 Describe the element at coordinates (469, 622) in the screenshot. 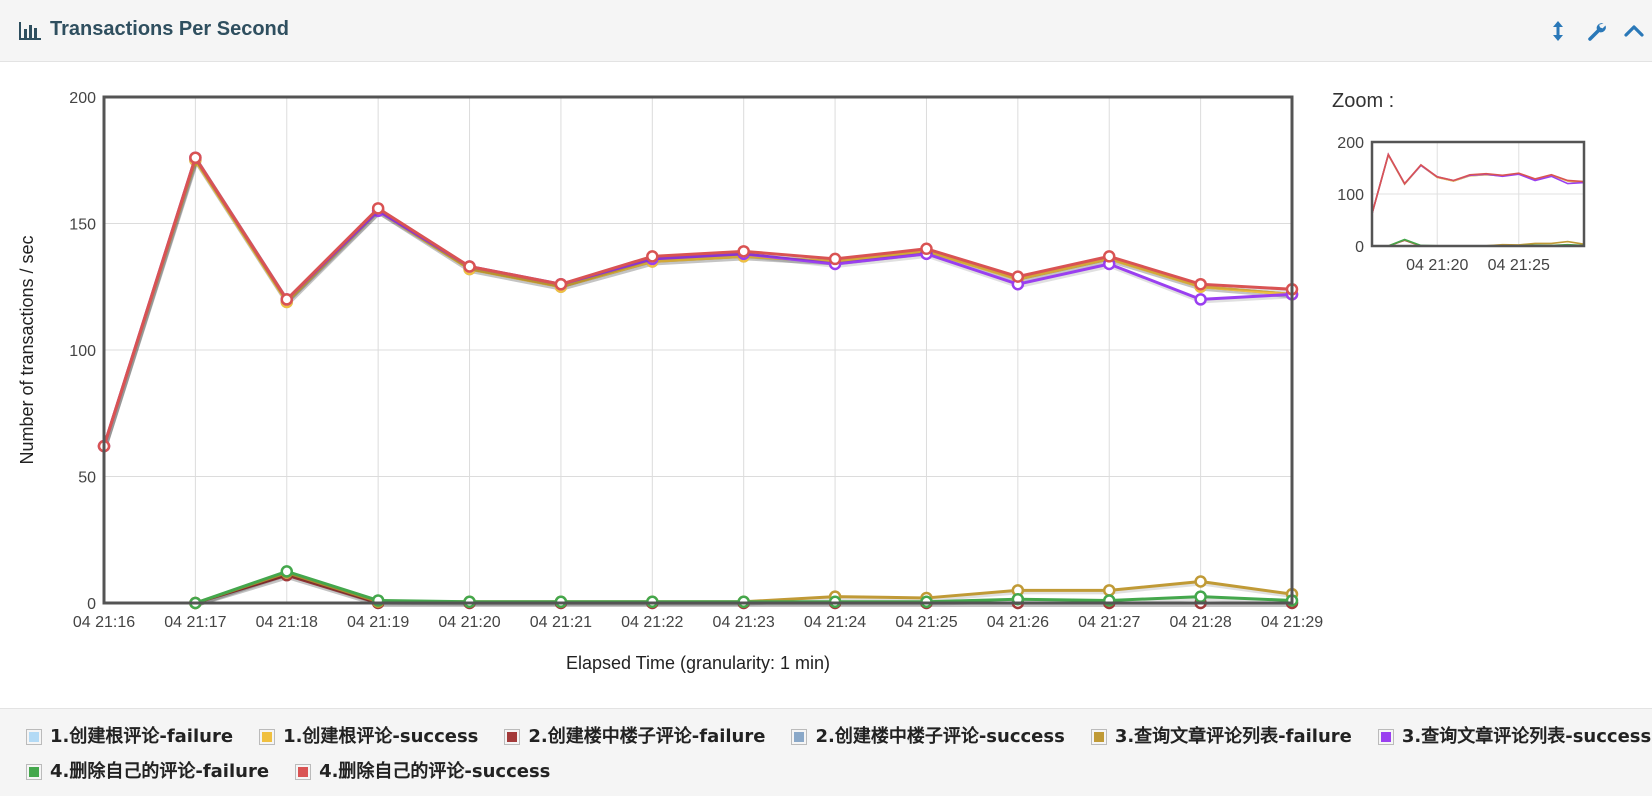

I see `x-tick-label: 04 21:20` at that location.